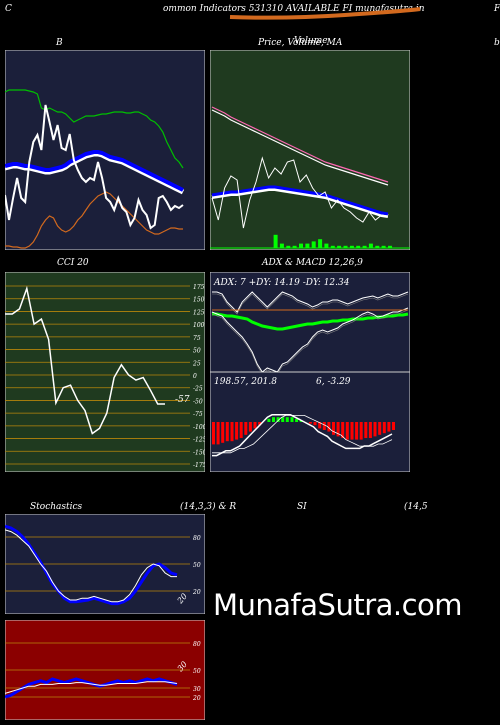 Image resolution: width=500 pixels, height=725 pixels. I want to click on cci-tick-label: -75, so click(198, 414).